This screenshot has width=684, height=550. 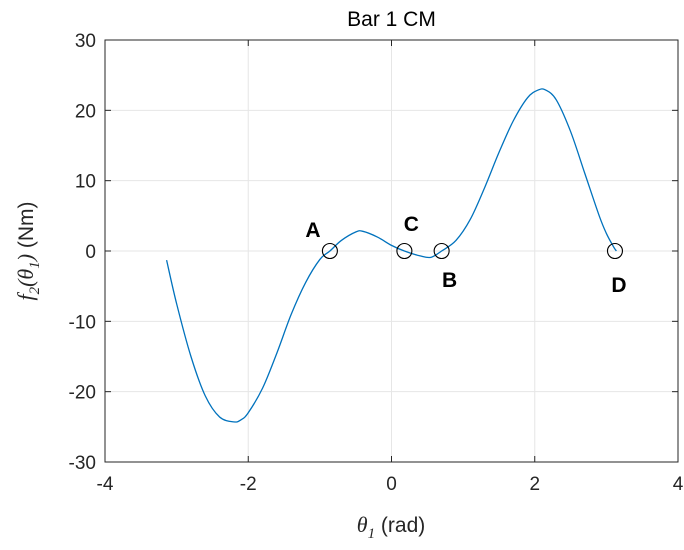 What do you see at coordinates (615, 251) in the screenshot?
I see `marker-d` at bounding box center [615, 251].